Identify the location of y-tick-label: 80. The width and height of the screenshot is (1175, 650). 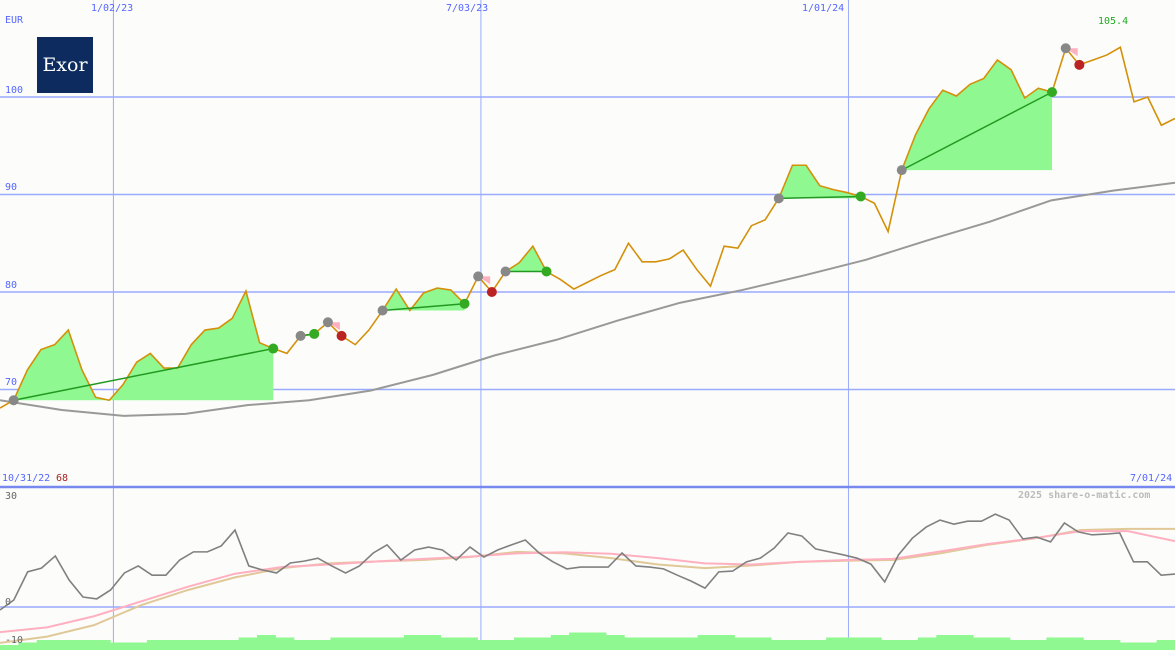
(11, 285).